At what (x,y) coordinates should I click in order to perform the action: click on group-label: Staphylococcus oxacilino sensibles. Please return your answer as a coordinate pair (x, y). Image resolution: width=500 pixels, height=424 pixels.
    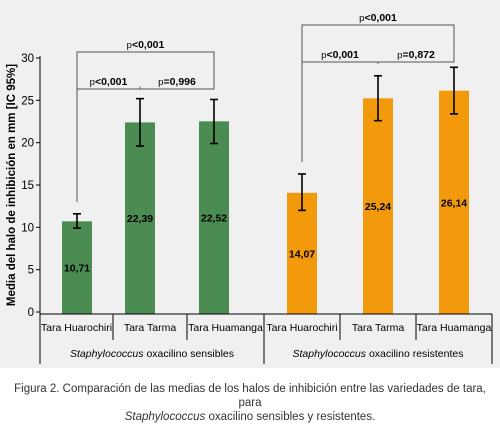
    Looking at the image, I should click on (152, 354).